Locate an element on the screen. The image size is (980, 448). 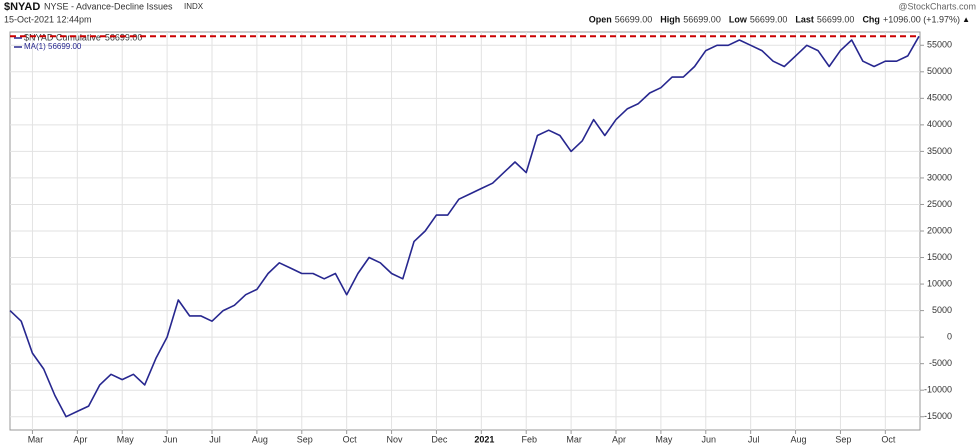
y-tick-label: 5000 is located at coordinates (942, 310).